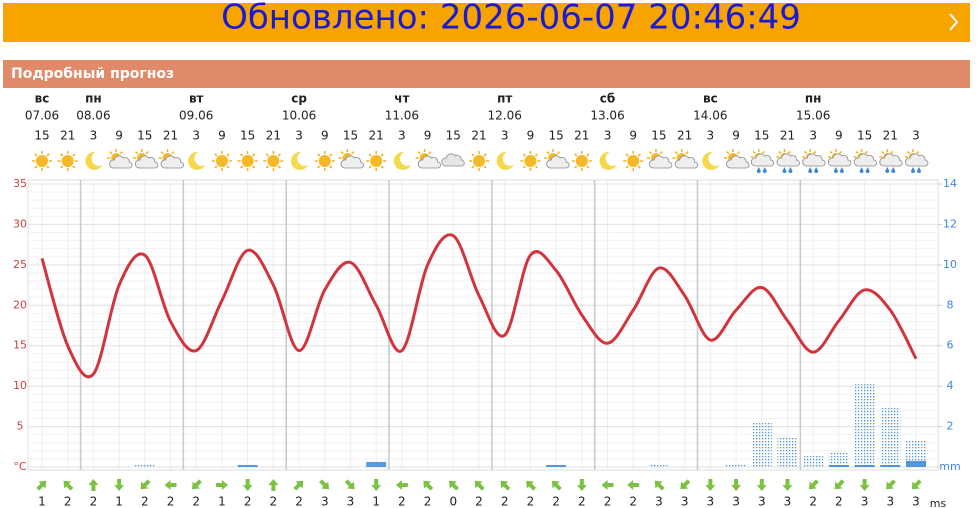 The height and width of the screenshot is (508, 980). Describe the element at coordinates (196, 116) in the screenshot. I see `day-date: 09.06` at that location.